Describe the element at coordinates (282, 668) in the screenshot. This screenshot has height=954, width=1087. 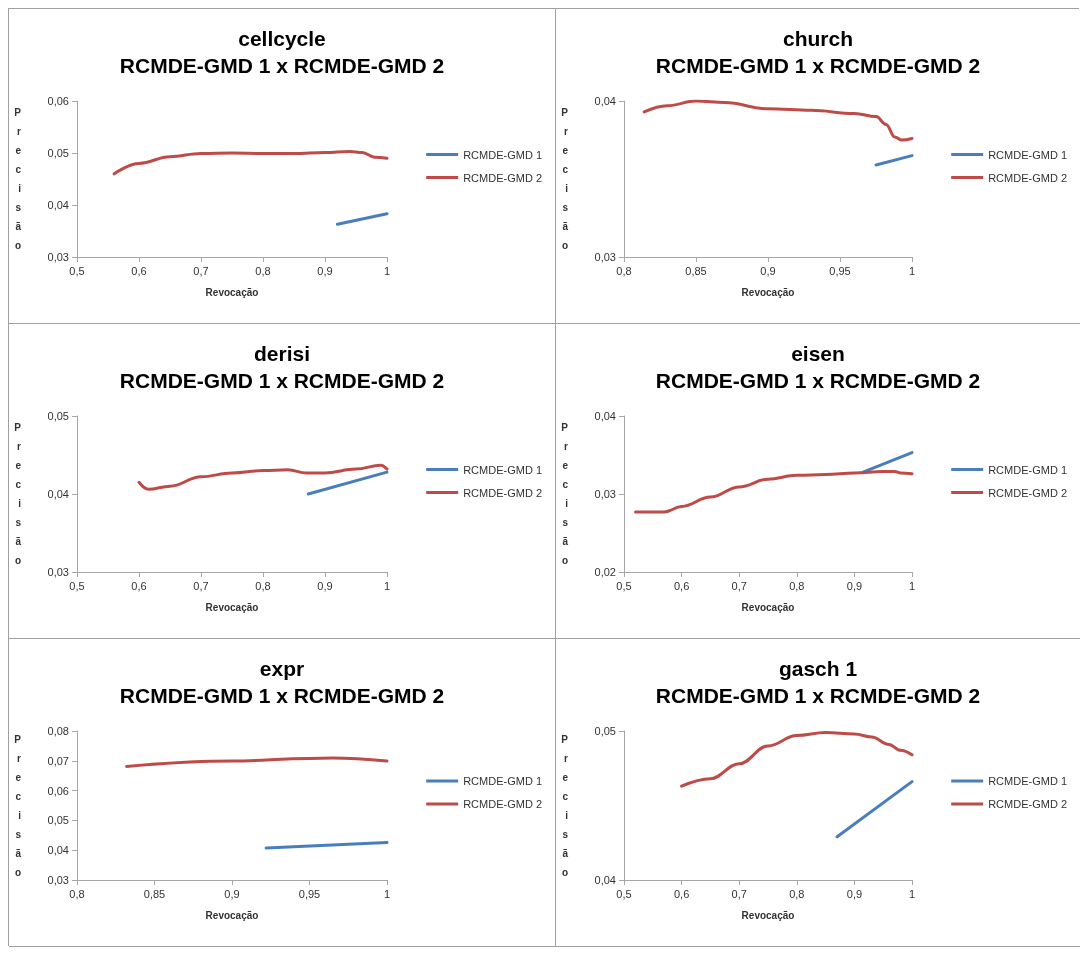
I see `chart-title: expr` at that location.